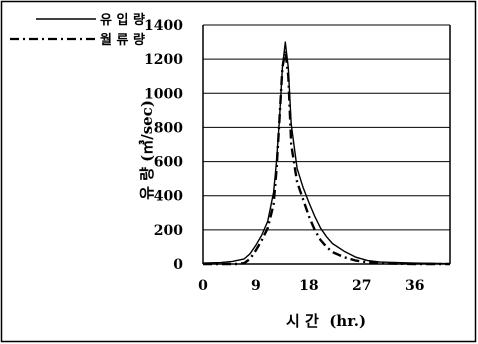 Image resolution: width=478 pixels, height=344 pixels. Describe the element at coordinates (147, 150) in the screenshot. I see `y-axis-title: 유 량 (㎥/sec)` at that location.